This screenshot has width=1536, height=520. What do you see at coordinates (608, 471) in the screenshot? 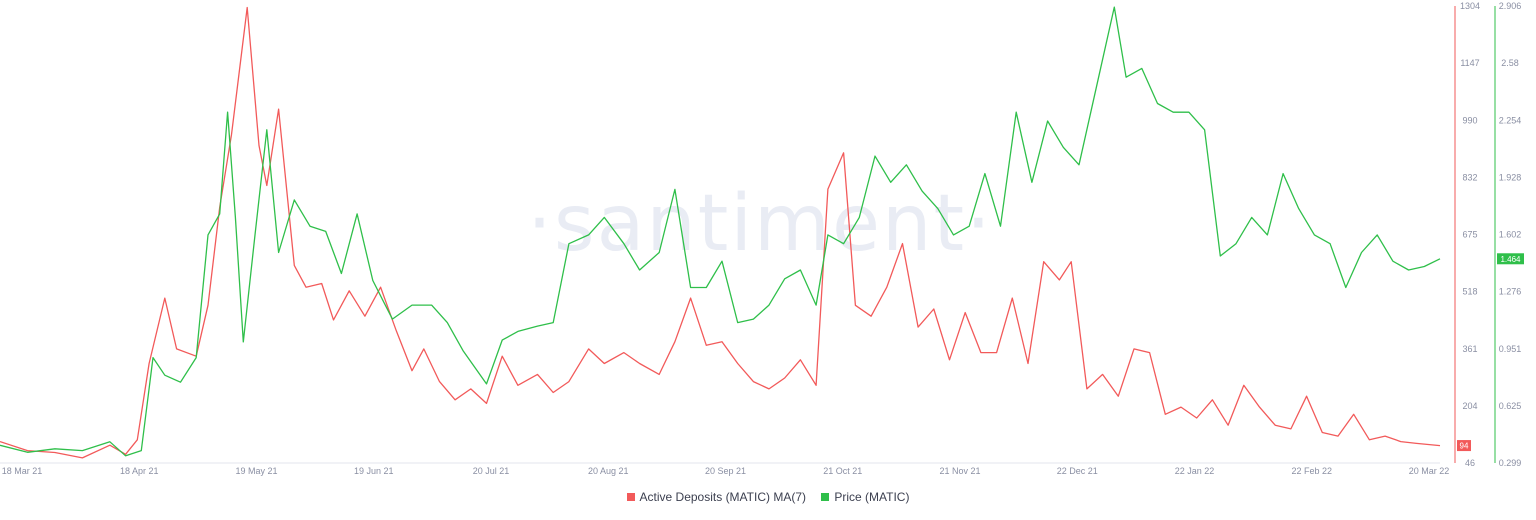
I see `x-tick-label: 20 Aug 21` at bounding box center [608, 471].